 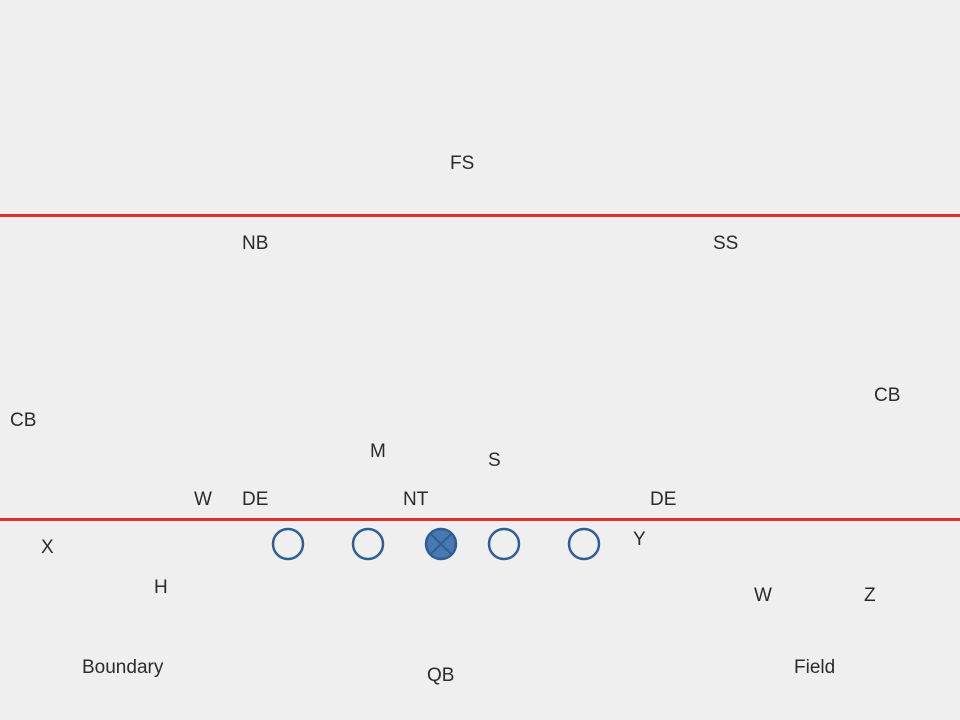 What do you see at coordinates (504, 544) in the screenshot?
I see `right-guard-marker` at bounding box center [504, 544].